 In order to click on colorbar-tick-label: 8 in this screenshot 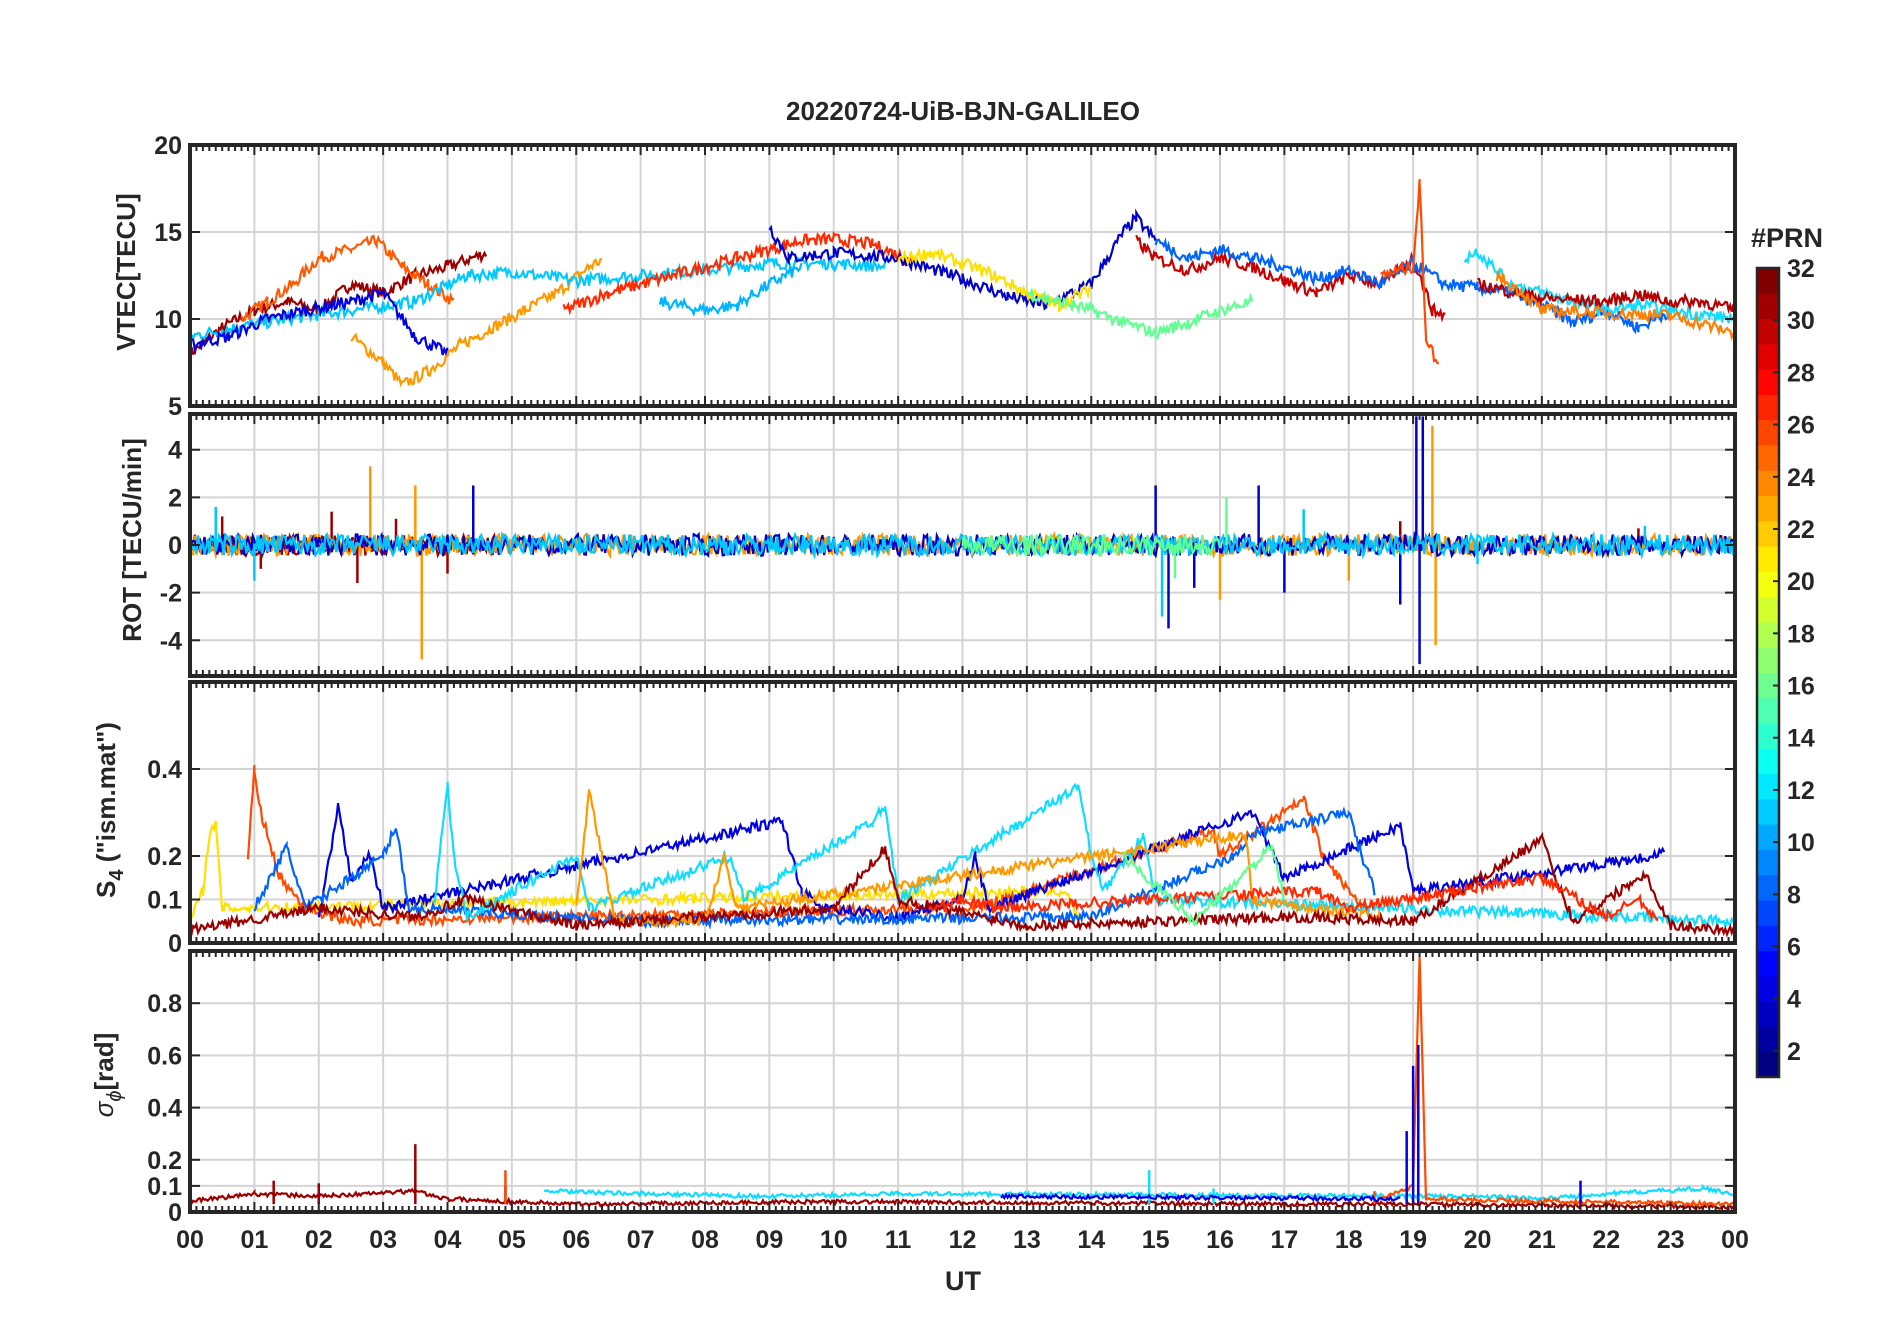, I will do `click(1794, 895)`.